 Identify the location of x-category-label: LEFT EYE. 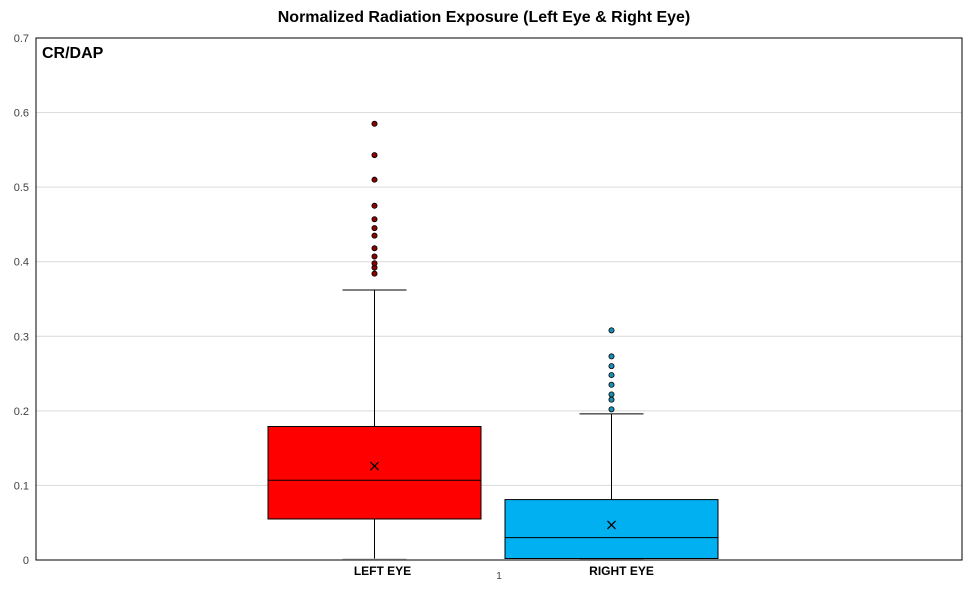
(382, 571).